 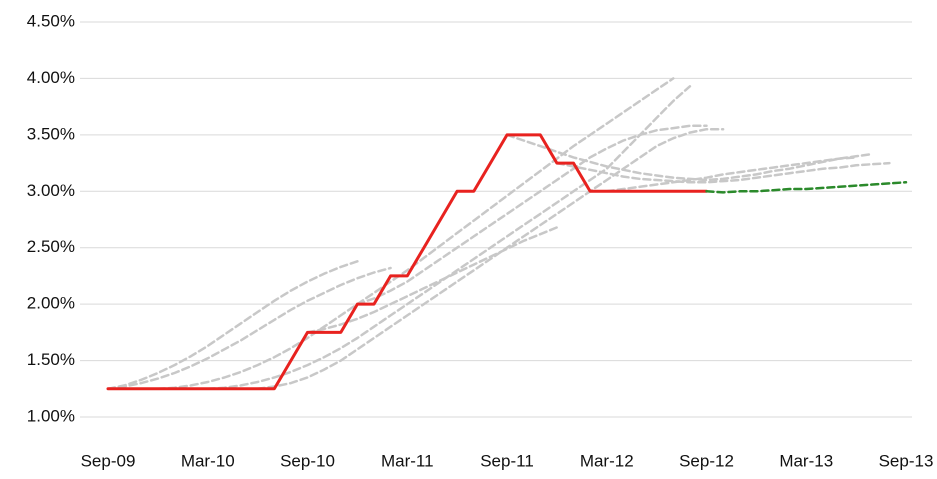 What do you see at coordinates (51, 20) in the screenshot?
I see `y-tick-label: 4.50%` at bounding box center [51, 20].